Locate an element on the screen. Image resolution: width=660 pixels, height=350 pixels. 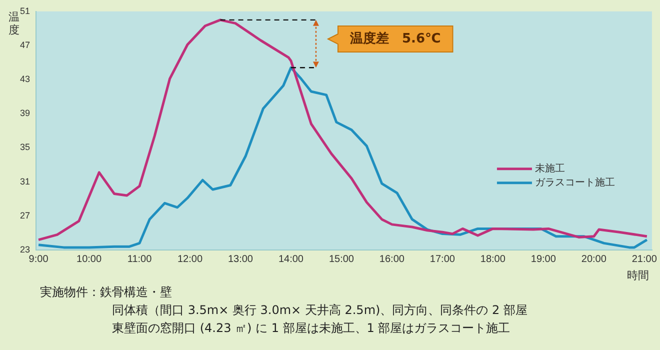
x-tick-label: 18:00 is located at coordinates (493, 259).